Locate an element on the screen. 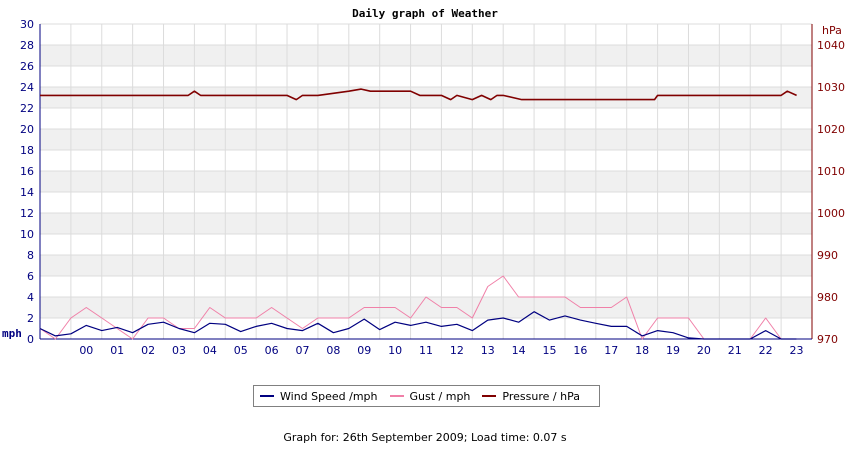 The image size is (850, 450). left-tick-label: 28 is located at coordinates (27, 45).